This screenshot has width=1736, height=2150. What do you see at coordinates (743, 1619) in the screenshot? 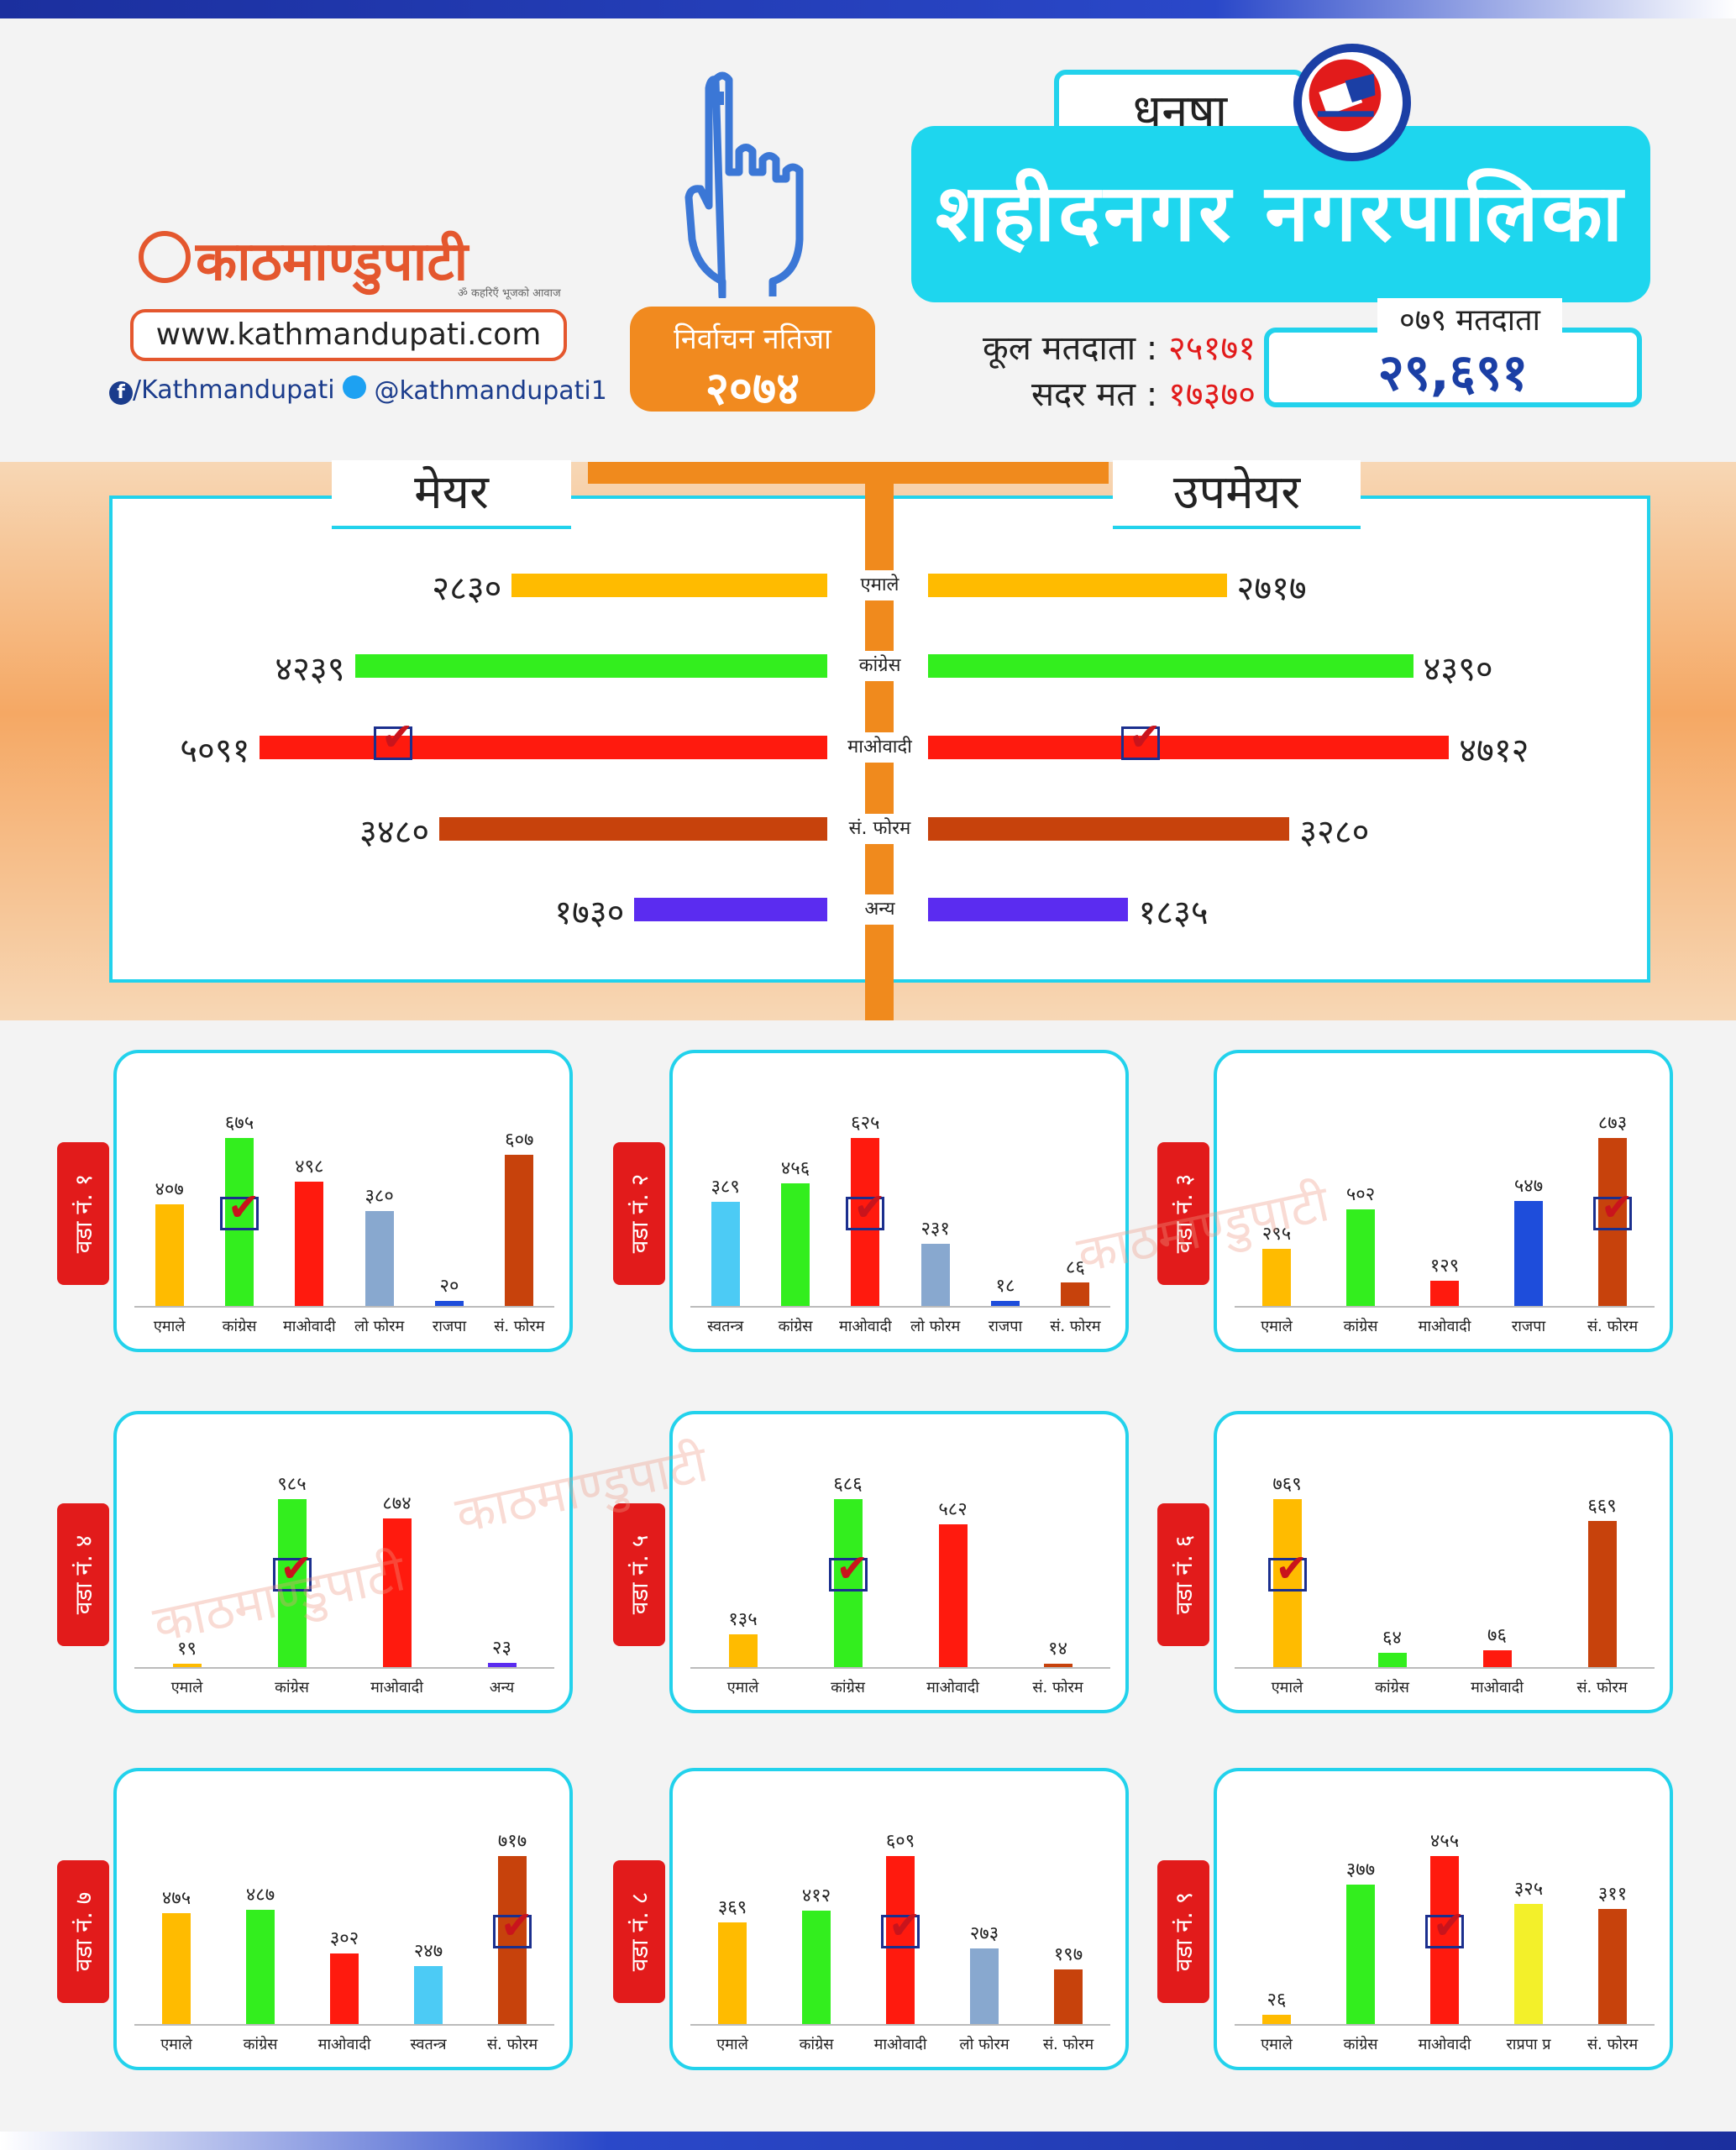
I see `ward-bar-value: १३५` at bounding box center [743, 1619].